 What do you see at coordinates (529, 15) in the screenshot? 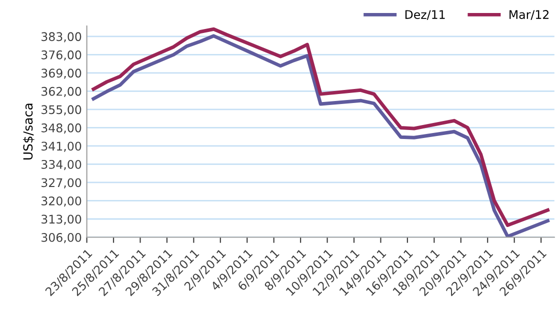
I see `legend-label: Mar/12` at bounding box center [529, 15].